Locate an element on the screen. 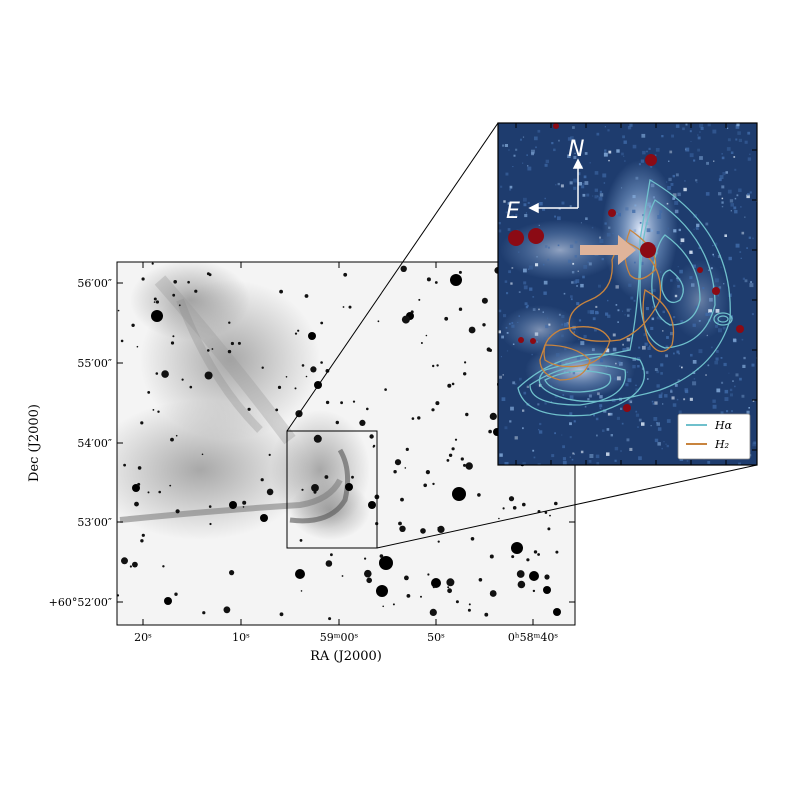  compass-east-label: E is located at coordinates (513, 211).